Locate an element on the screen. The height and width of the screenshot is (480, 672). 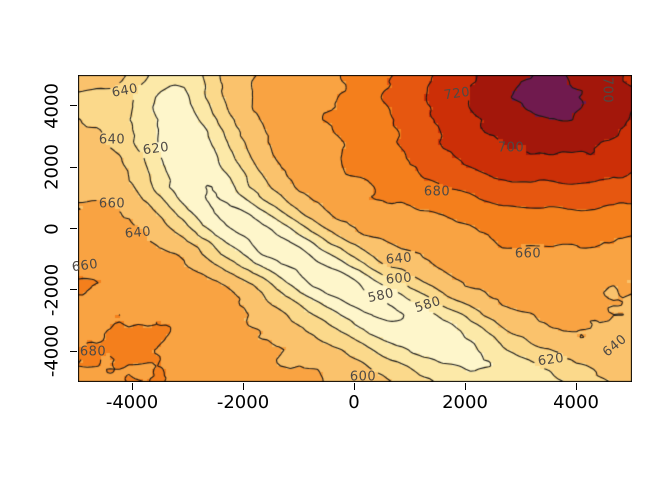
x-axis-tick-label: 0 is located at coordinates (354, 402).